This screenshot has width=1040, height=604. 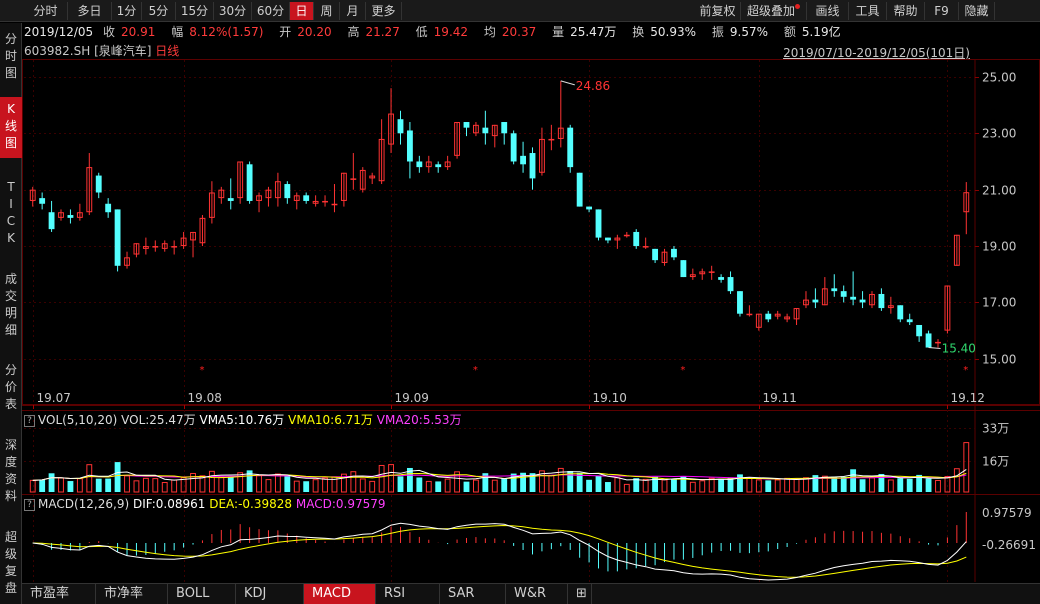 What do you see at coordinates (489, 32) in the screenshot?
I see `avg-label: 均` at bounding box center [489, 32].